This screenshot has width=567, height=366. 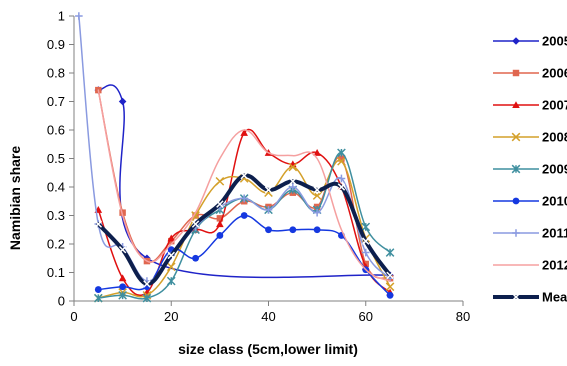 What do you see at coordinates (56, 101) in the screenshot?
I see `y-tick-label: 0.7` at bounding box center [56, 101].